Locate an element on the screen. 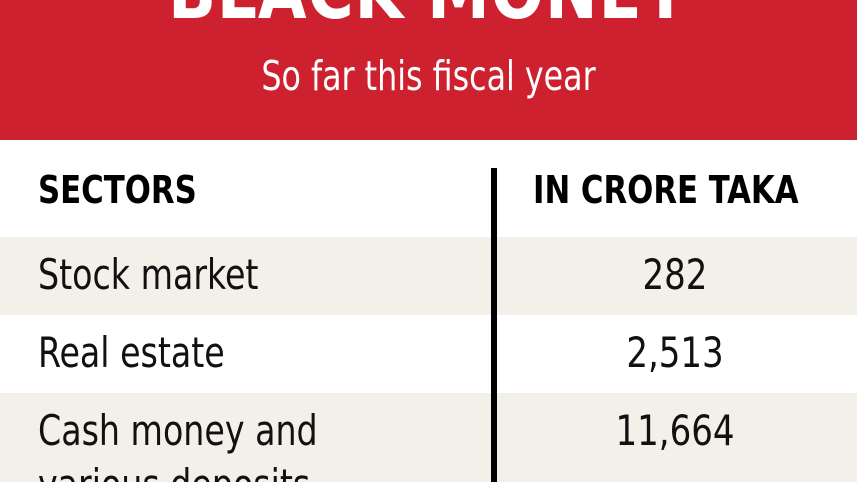 The height and width of the screenshot is (482, 857). page-title: BLACK MONEY is located at coordinates (428, 17).